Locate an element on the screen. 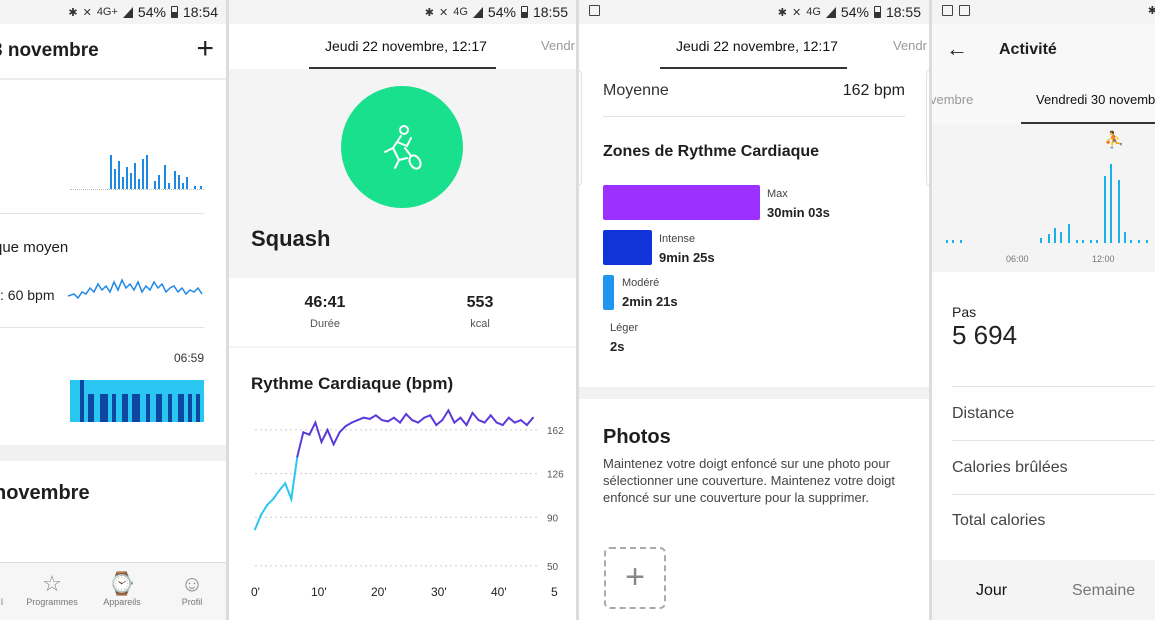  x-tick-label: 30' is located at coordinates (439, 592).